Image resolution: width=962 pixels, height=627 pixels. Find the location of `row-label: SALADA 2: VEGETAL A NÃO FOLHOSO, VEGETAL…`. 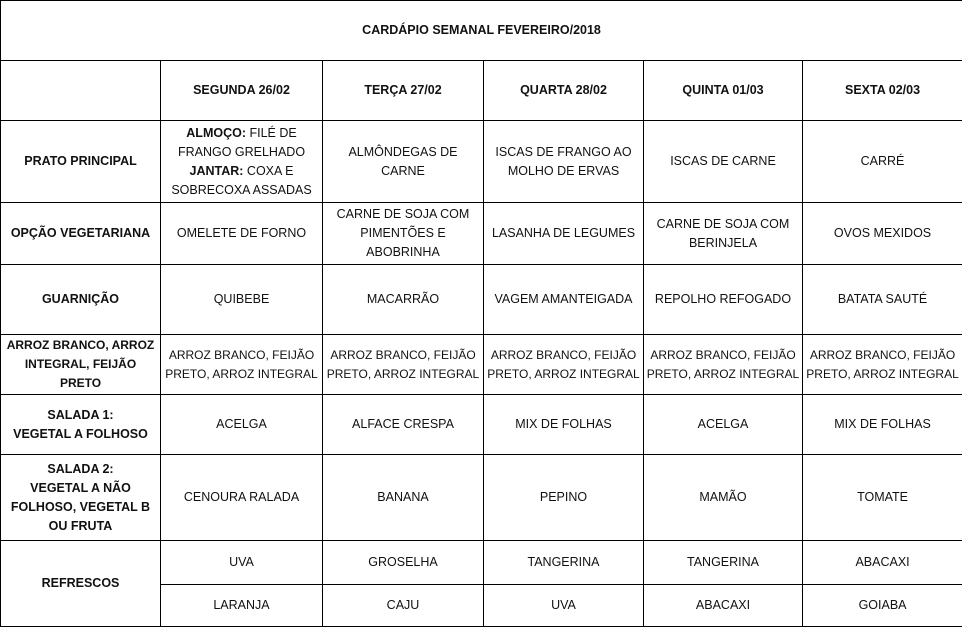

row-label: SALADA 2: VEGETAL A NÃO FOLHOSO, VEGETAL… is located at coordinates (81, 498).